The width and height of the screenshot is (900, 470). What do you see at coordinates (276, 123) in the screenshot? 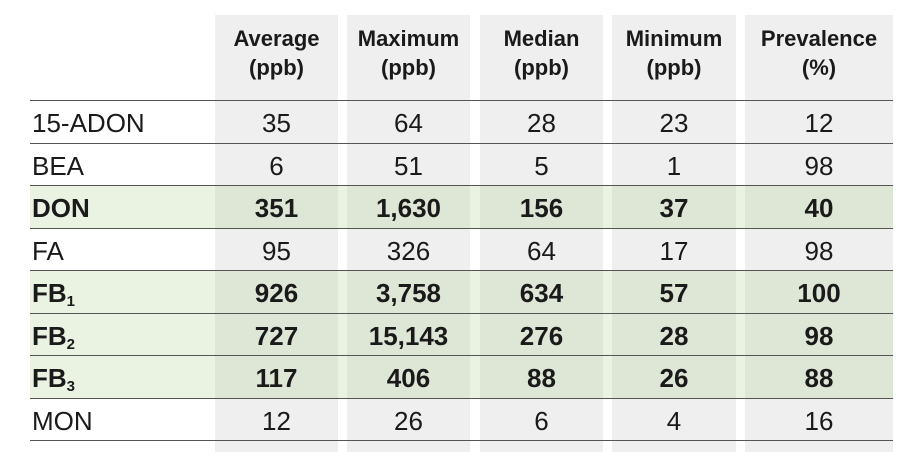
I see `cell-value: 35` at bounding box center [276, 123].